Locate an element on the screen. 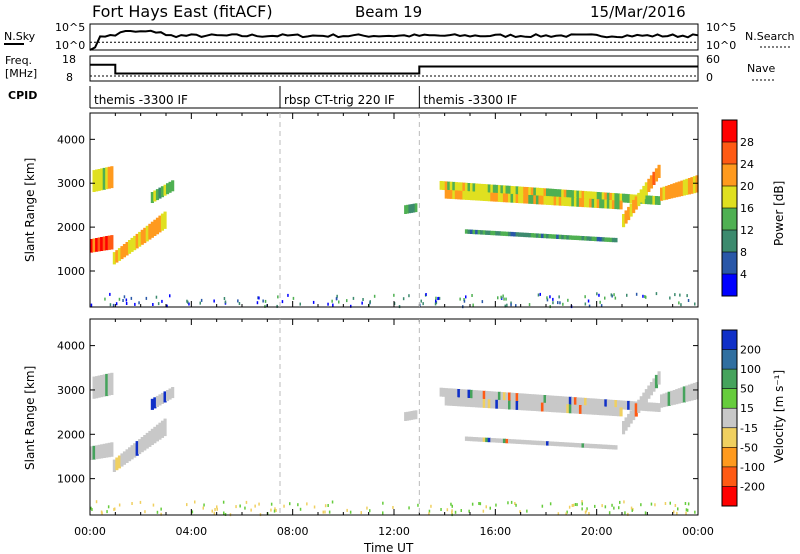 The width and height of the screenshot is (800, 554). cpid-segment-label: themis -3300 IF is located at coordinates (470, 100).